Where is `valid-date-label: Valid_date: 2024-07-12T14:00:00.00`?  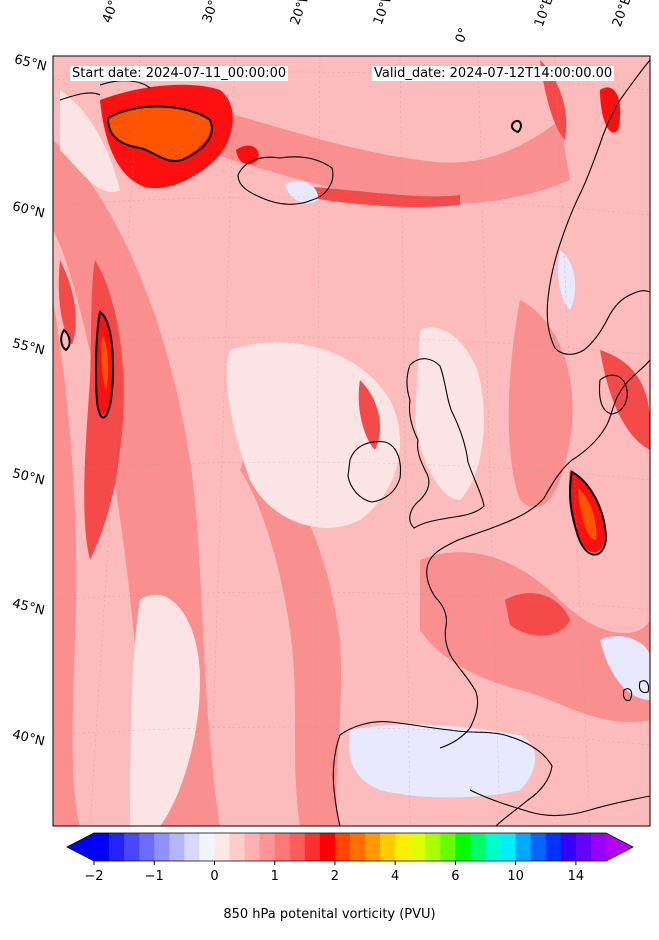 valid-date-label: Valid_date: 2024-07-12T14:00:00.00 is located at coordinates (493, 73).